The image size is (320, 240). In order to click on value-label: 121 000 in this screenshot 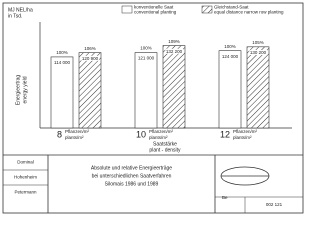, I will do `click(146, 58)`.